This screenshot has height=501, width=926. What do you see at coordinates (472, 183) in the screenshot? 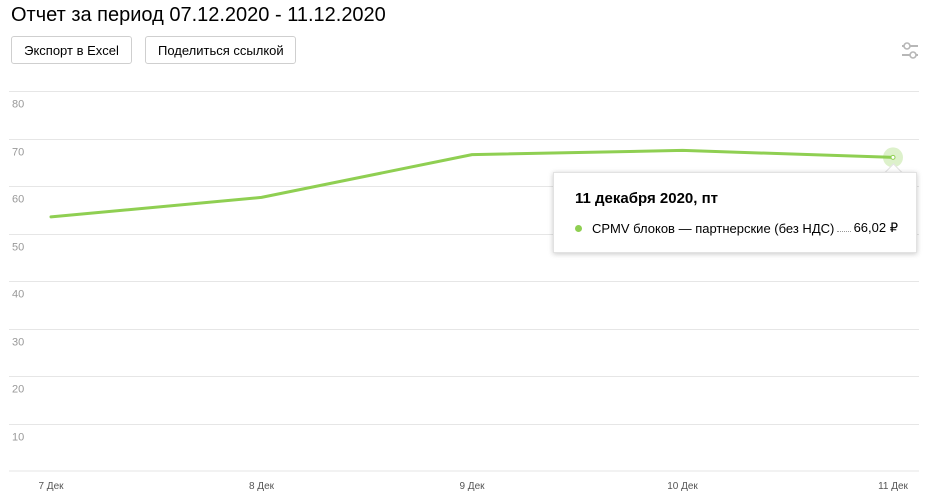
I see `series-line` at bounding box center [472, 183].